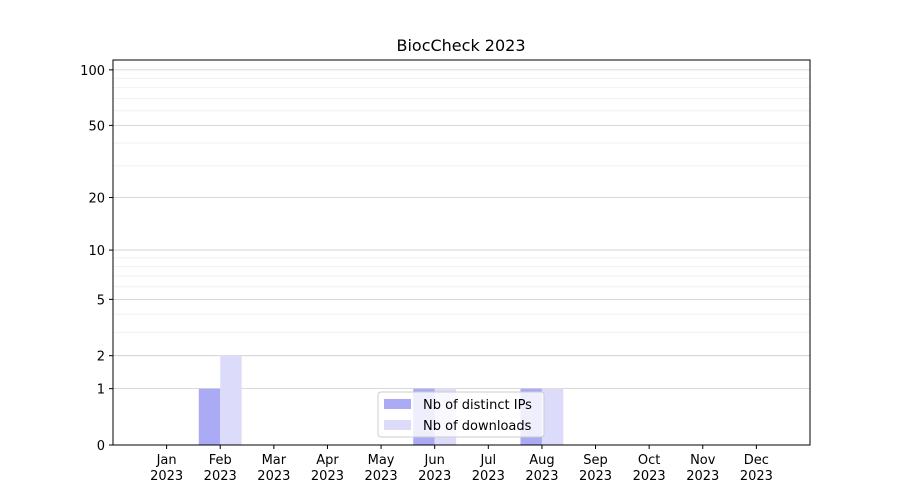 The image size is (900, 500). I want to click on y-tick-label: 100, so click(92, 71).